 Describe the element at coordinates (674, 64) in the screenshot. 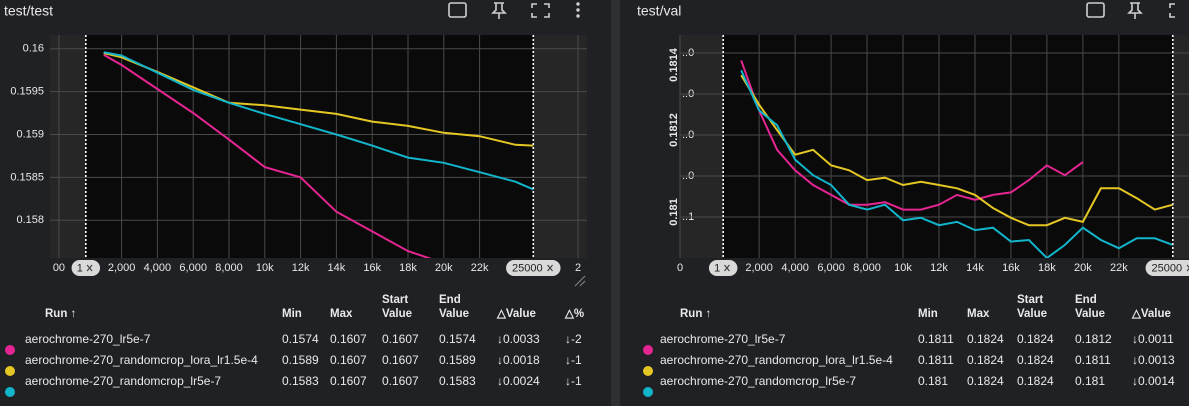

I see `y-side-label: 0.1814` at that location.